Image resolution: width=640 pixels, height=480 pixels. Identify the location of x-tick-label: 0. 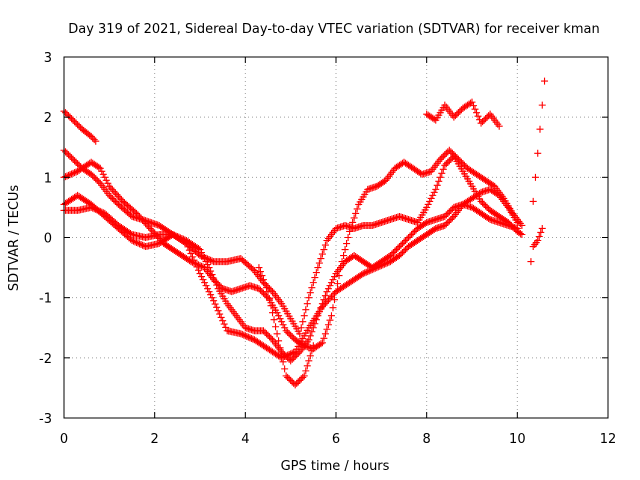
(64, 439).